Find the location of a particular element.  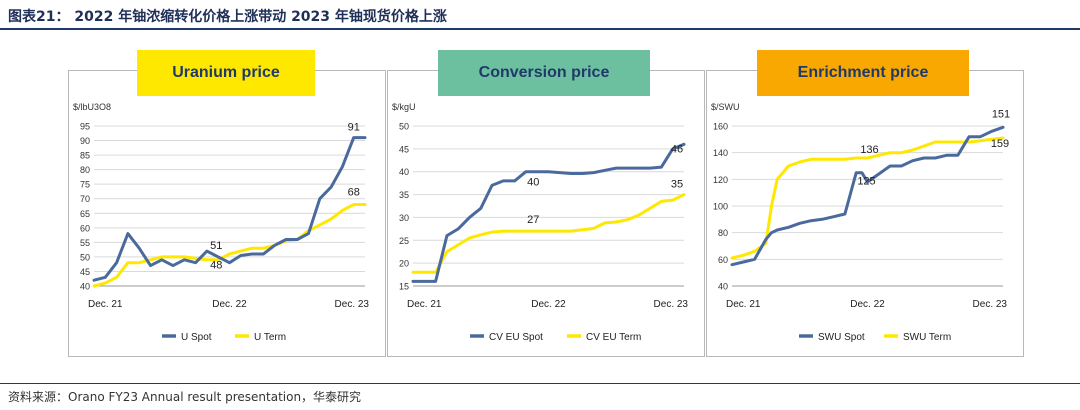

enrichment-title: Enrichment price is located at coordinates (863, 72).